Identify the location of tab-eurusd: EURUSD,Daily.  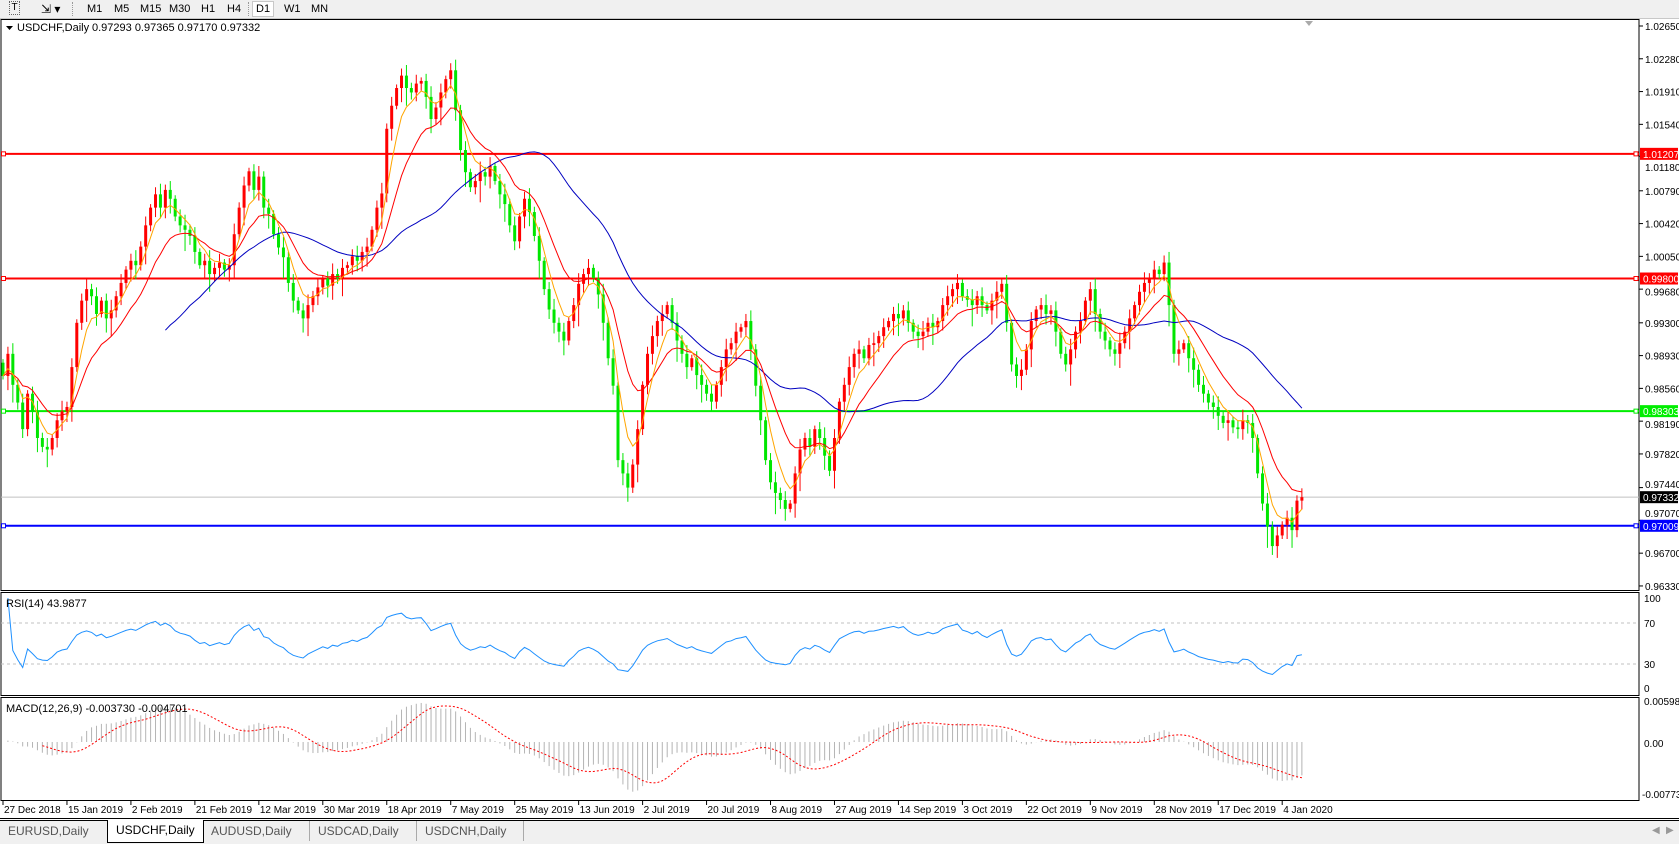
(54, 831).